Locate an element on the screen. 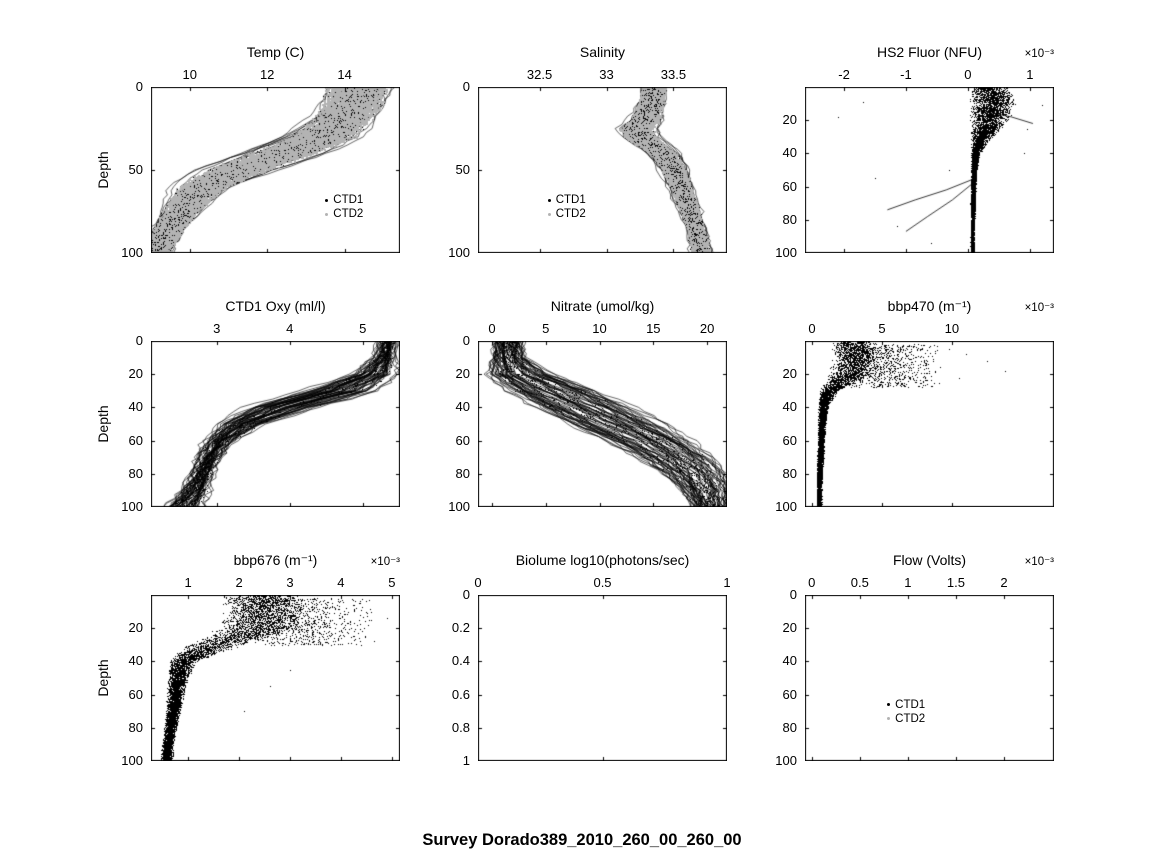  x-tick-label: 4 is located at coordinates (290, 328).